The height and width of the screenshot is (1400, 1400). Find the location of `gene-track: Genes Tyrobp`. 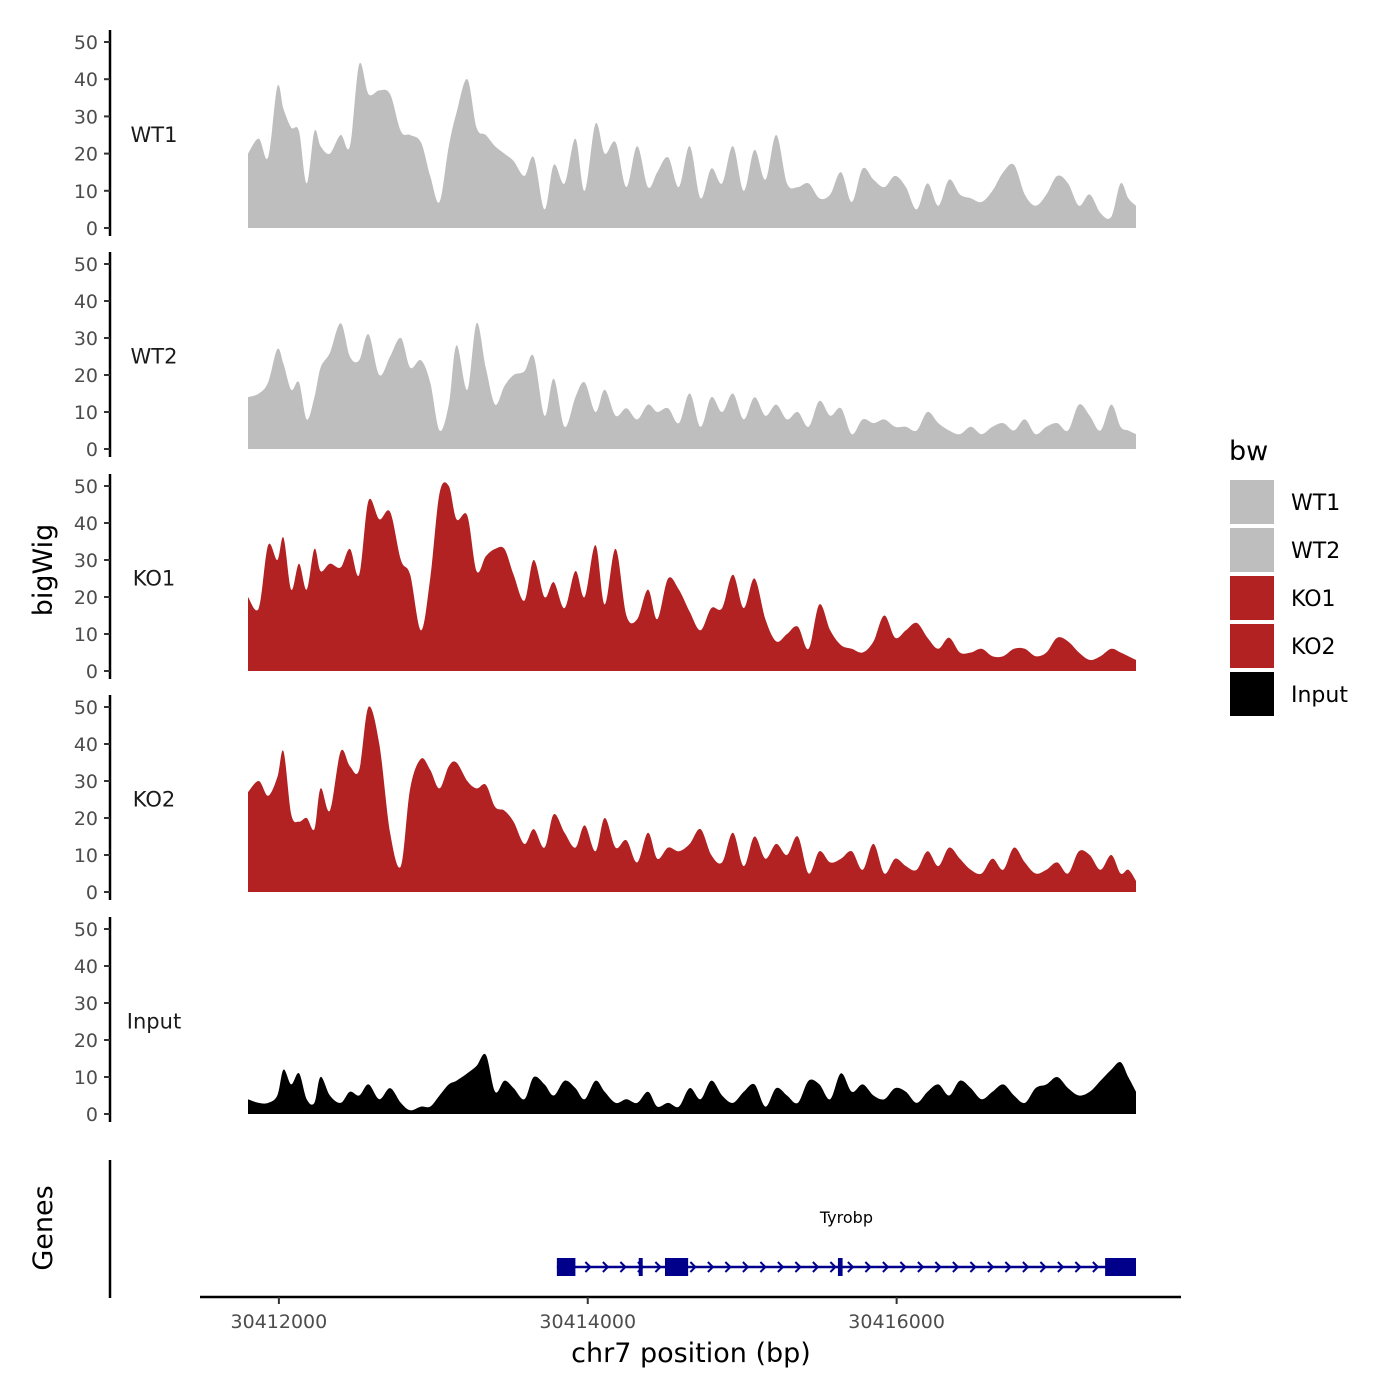

gene-track: Genes Tyrobp is located at coordinates (582, 1229).